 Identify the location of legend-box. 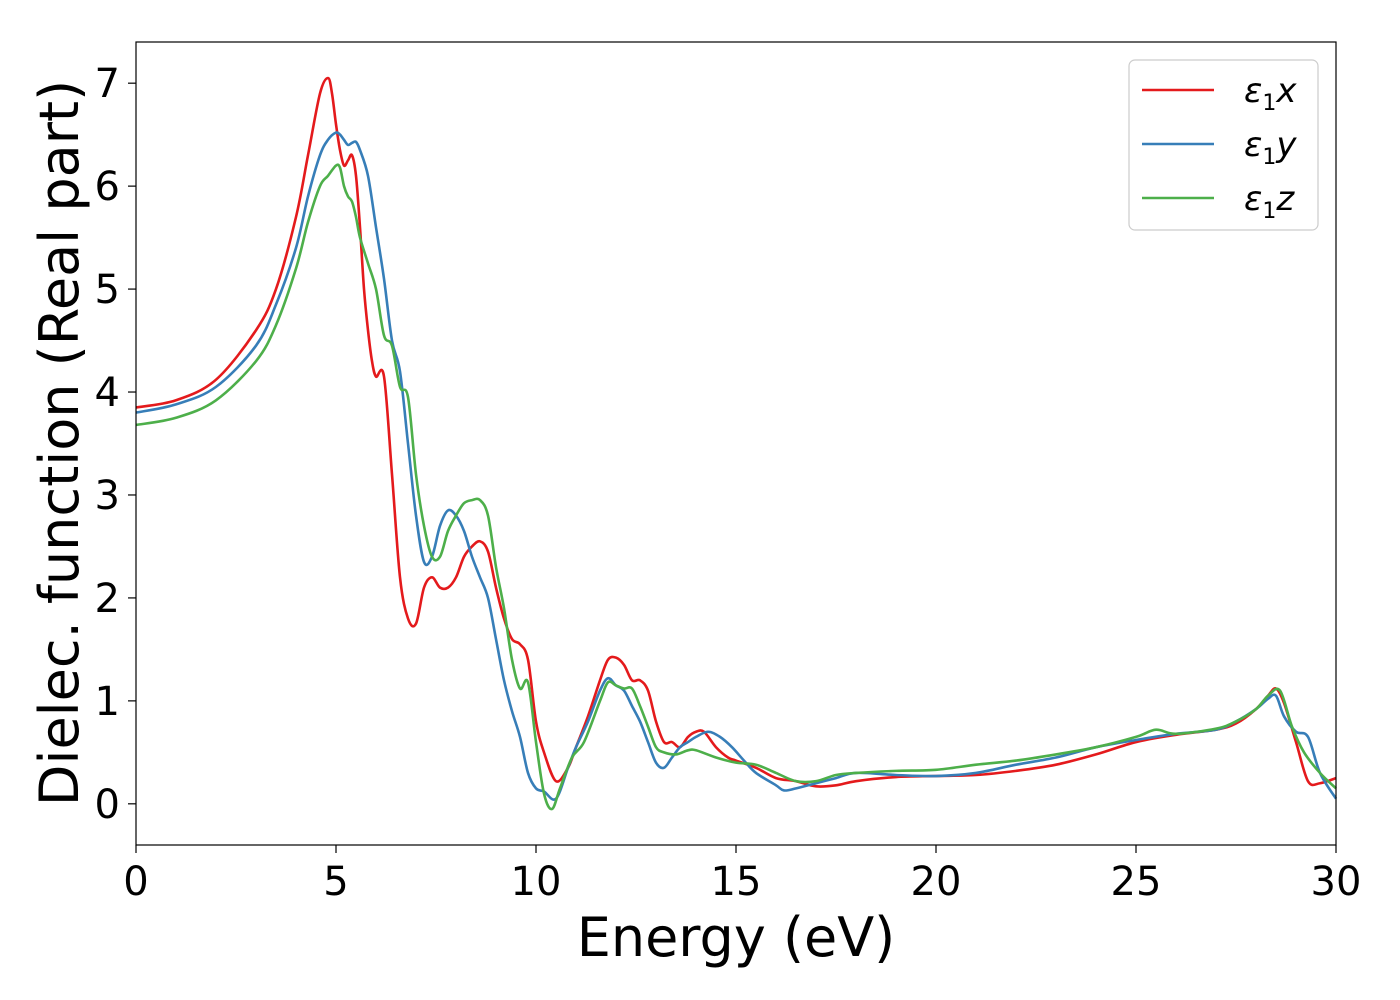
(1223, 145).